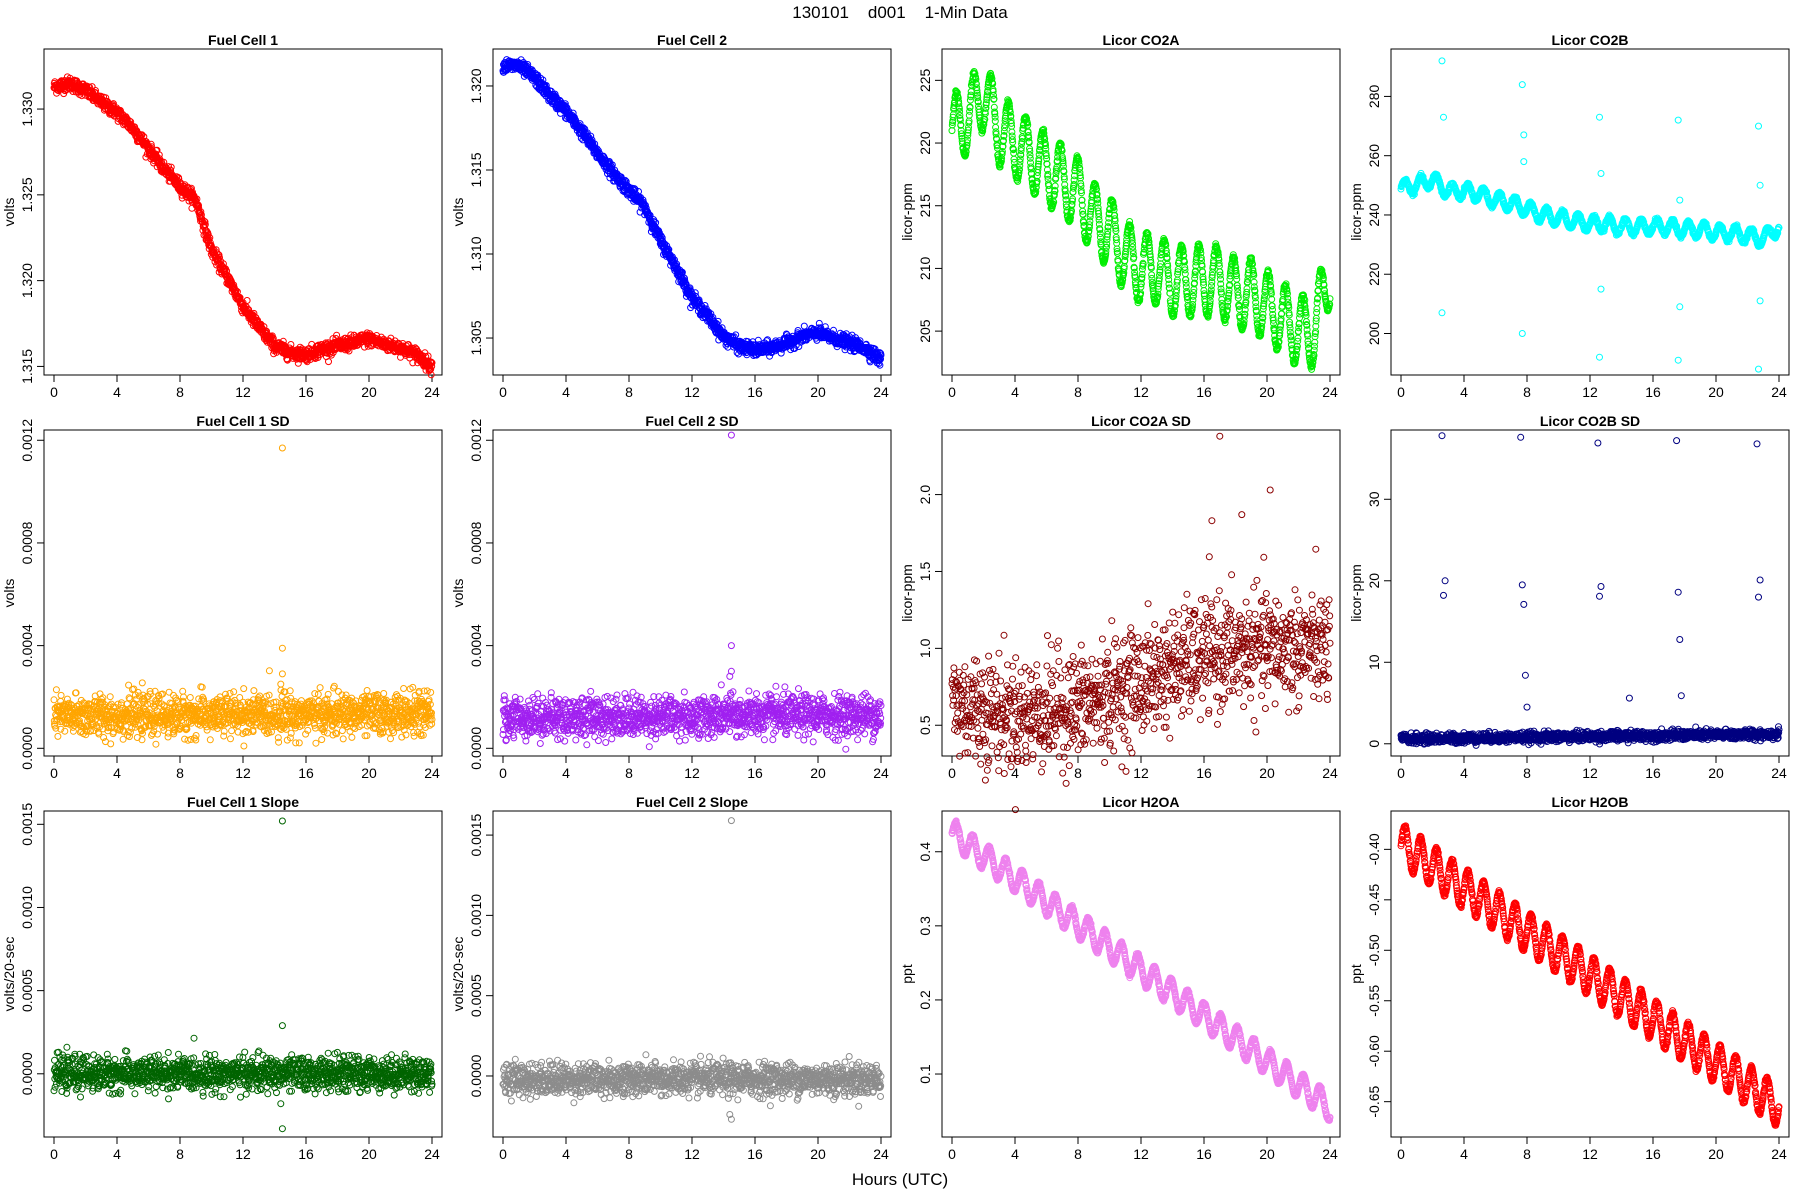 Image resolution: width=1800 pixels, height=1200 pixels. Describe the element at coordinates (1374, 97) in the screenshot. I see `y-tick-label: 280` at that location.